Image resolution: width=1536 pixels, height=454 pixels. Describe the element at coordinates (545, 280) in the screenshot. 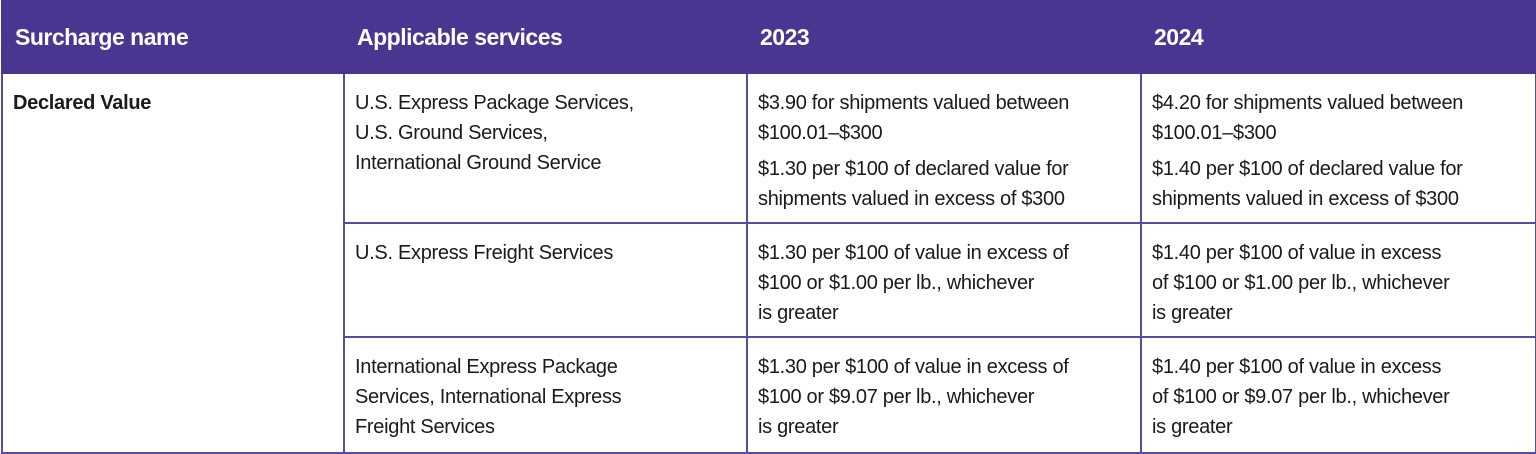

I see `services-cell: U.S. Express Freight Services` at that location.